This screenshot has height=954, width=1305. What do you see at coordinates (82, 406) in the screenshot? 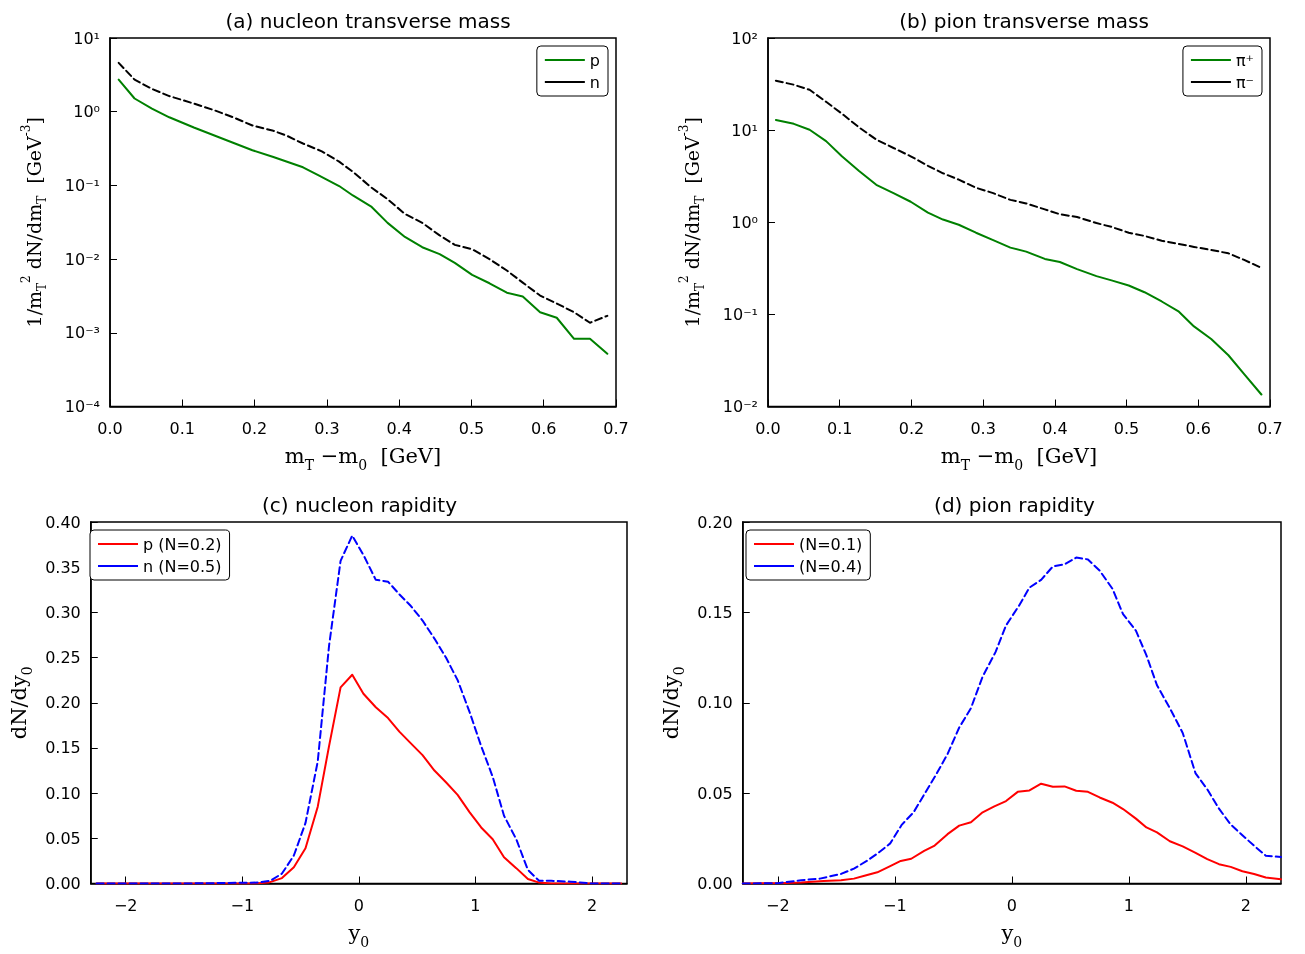
I see `y-tick-label: 10⁻⁴` at bounding box center [82, 406].